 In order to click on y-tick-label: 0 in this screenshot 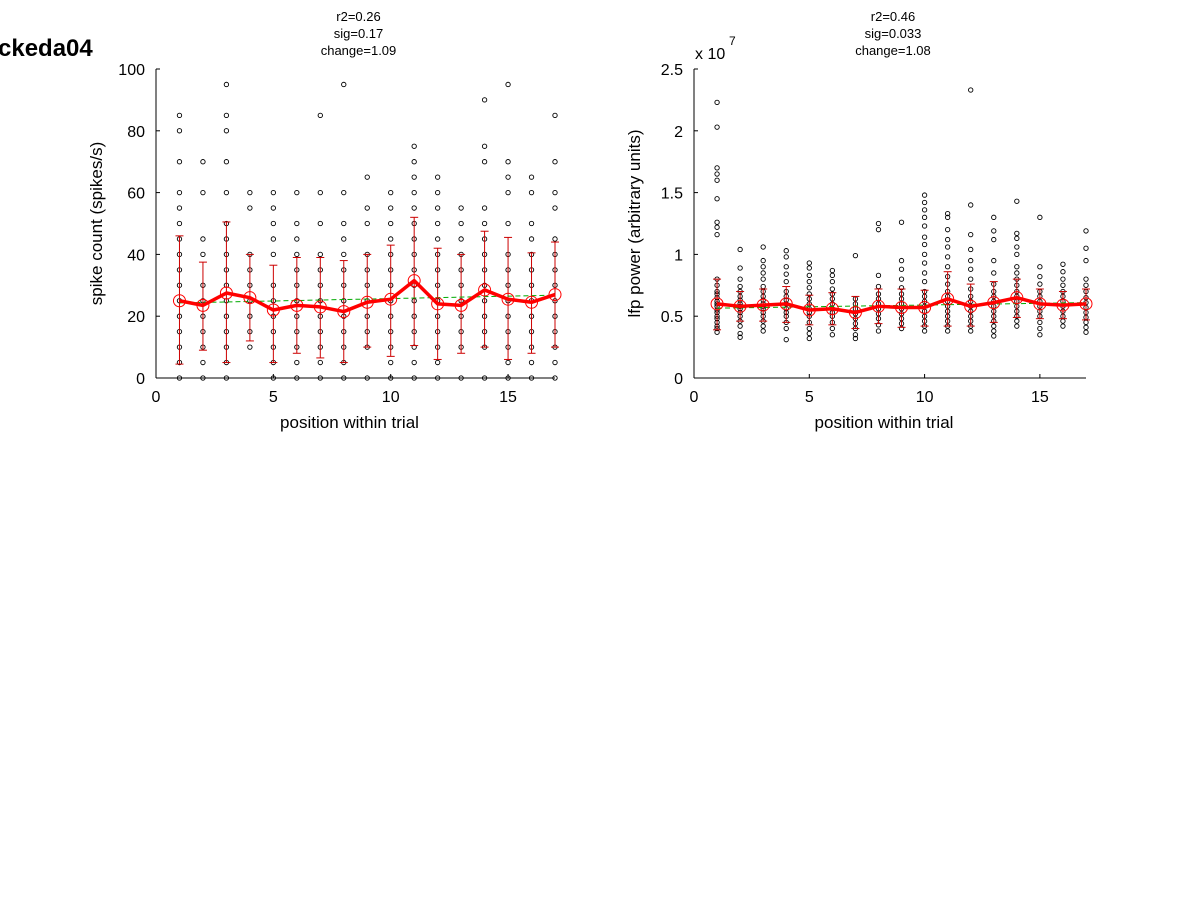, I will do `click(678, 379)`.